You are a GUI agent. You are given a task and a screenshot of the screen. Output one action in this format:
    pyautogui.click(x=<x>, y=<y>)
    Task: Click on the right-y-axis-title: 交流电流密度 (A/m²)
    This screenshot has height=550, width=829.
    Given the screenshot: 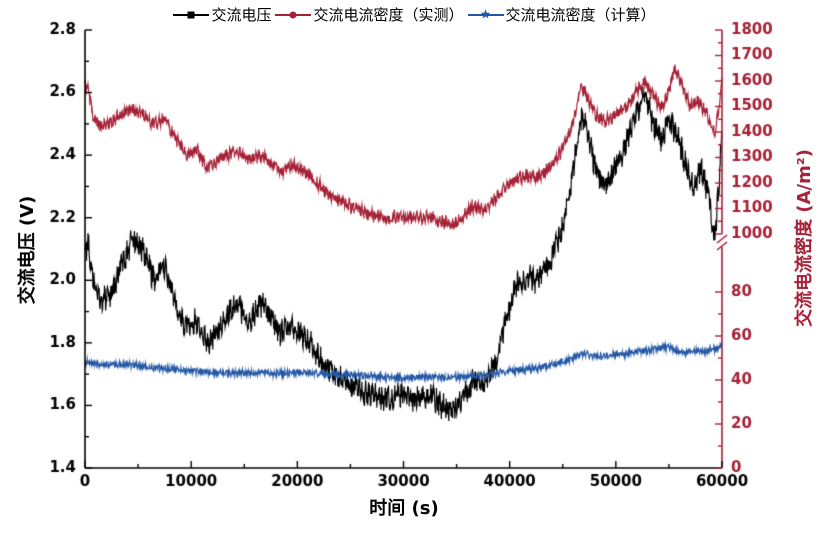 What is the action you would take?
    pyautogui.click(x=804, y=238)
    